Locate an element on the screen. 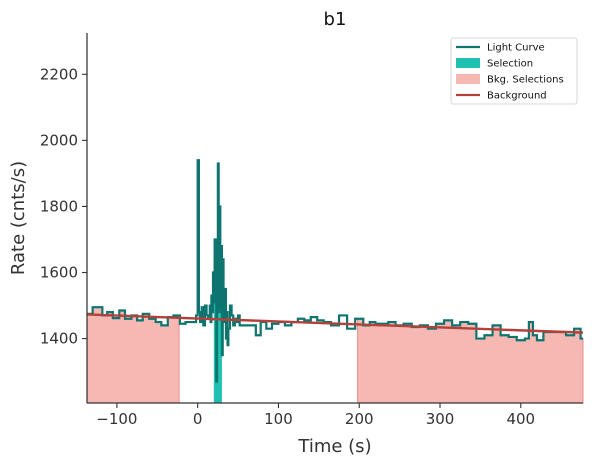 The height and width of the screenshot is (465, 592). x-tick-label: 300 is located at coordinates (440, 419).